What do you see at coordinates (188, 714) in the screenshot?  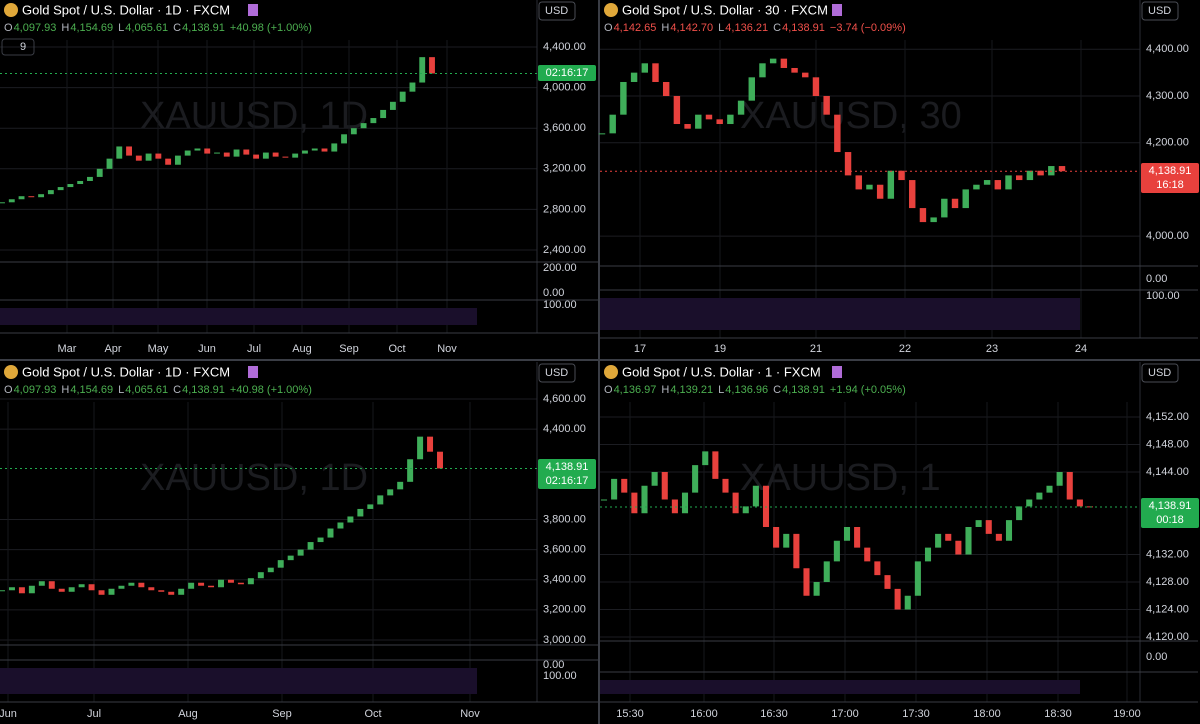 I see `time-label: Aug` at bounding box center [188, 714].